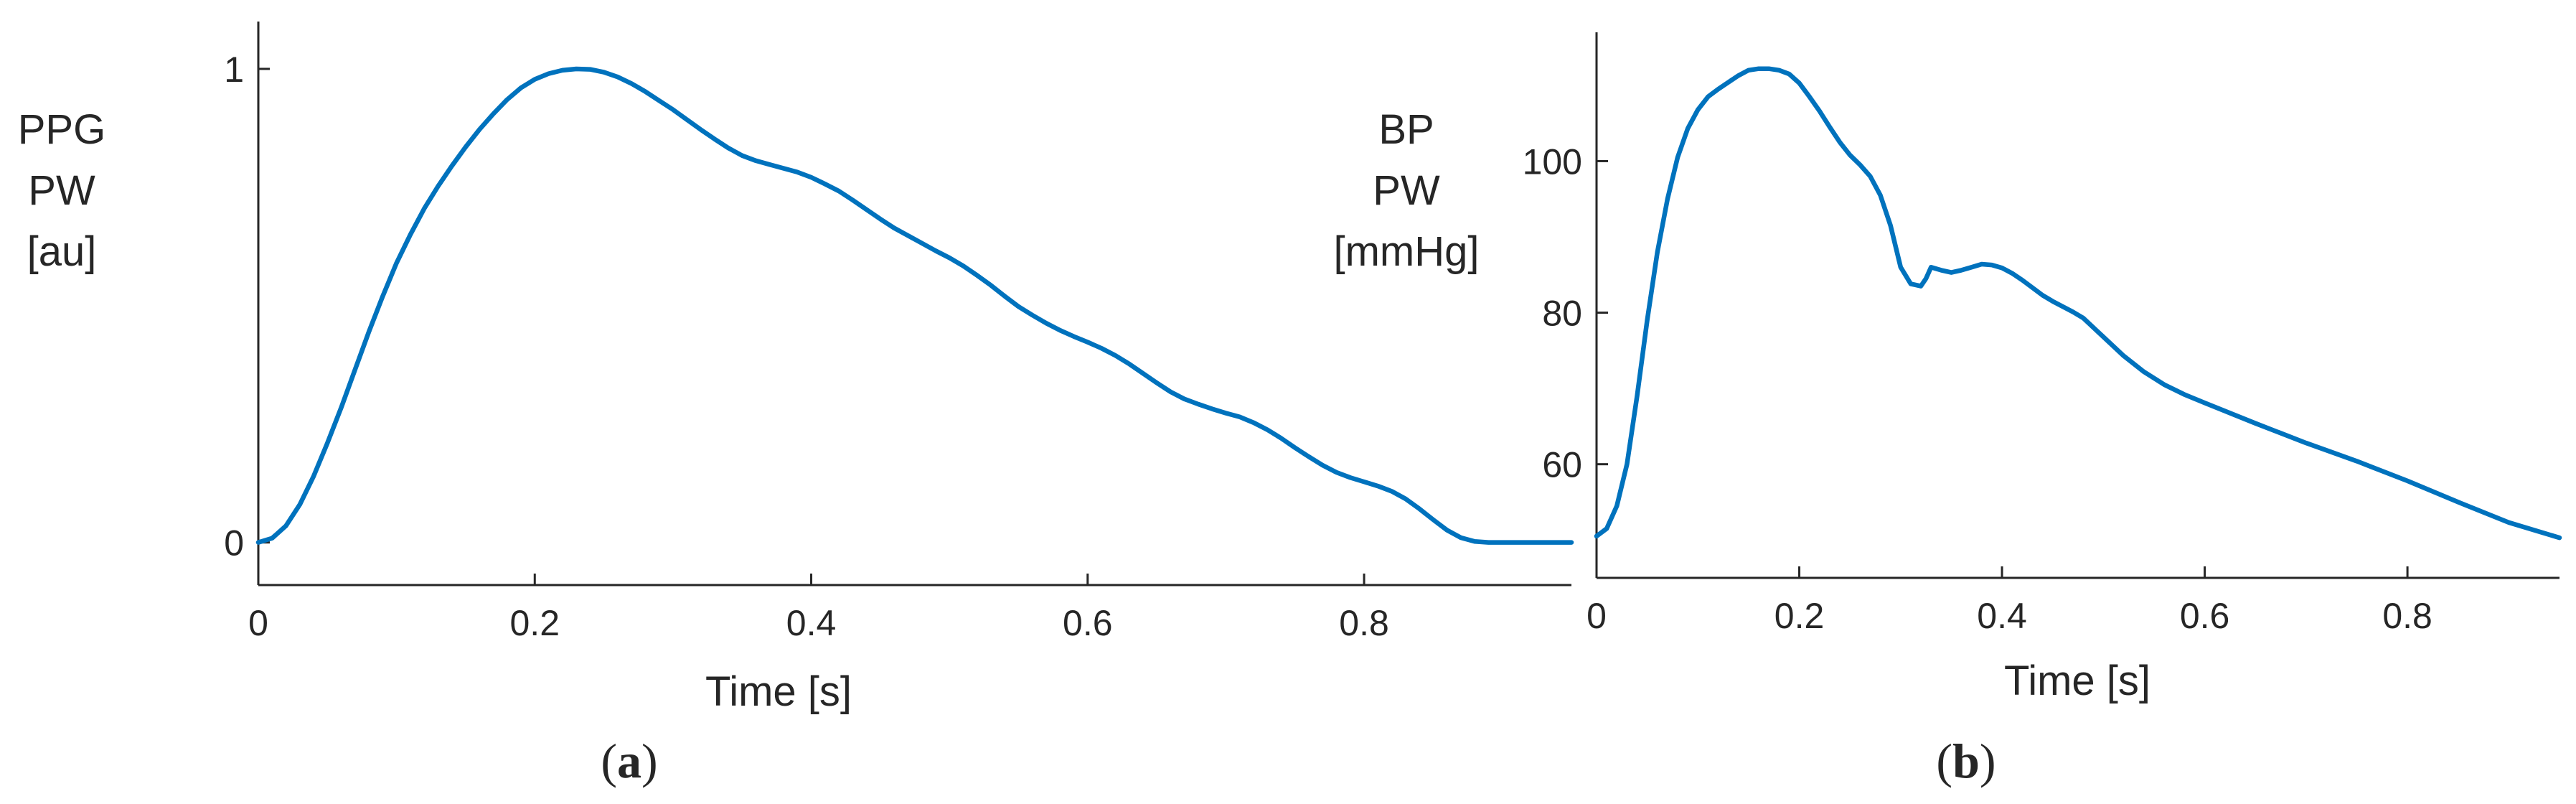  What do you see at coordinates (535, 623) in the screenshot?
I see `panel-a-x-tick-label: 0.2` at bounding box center [535, 623].